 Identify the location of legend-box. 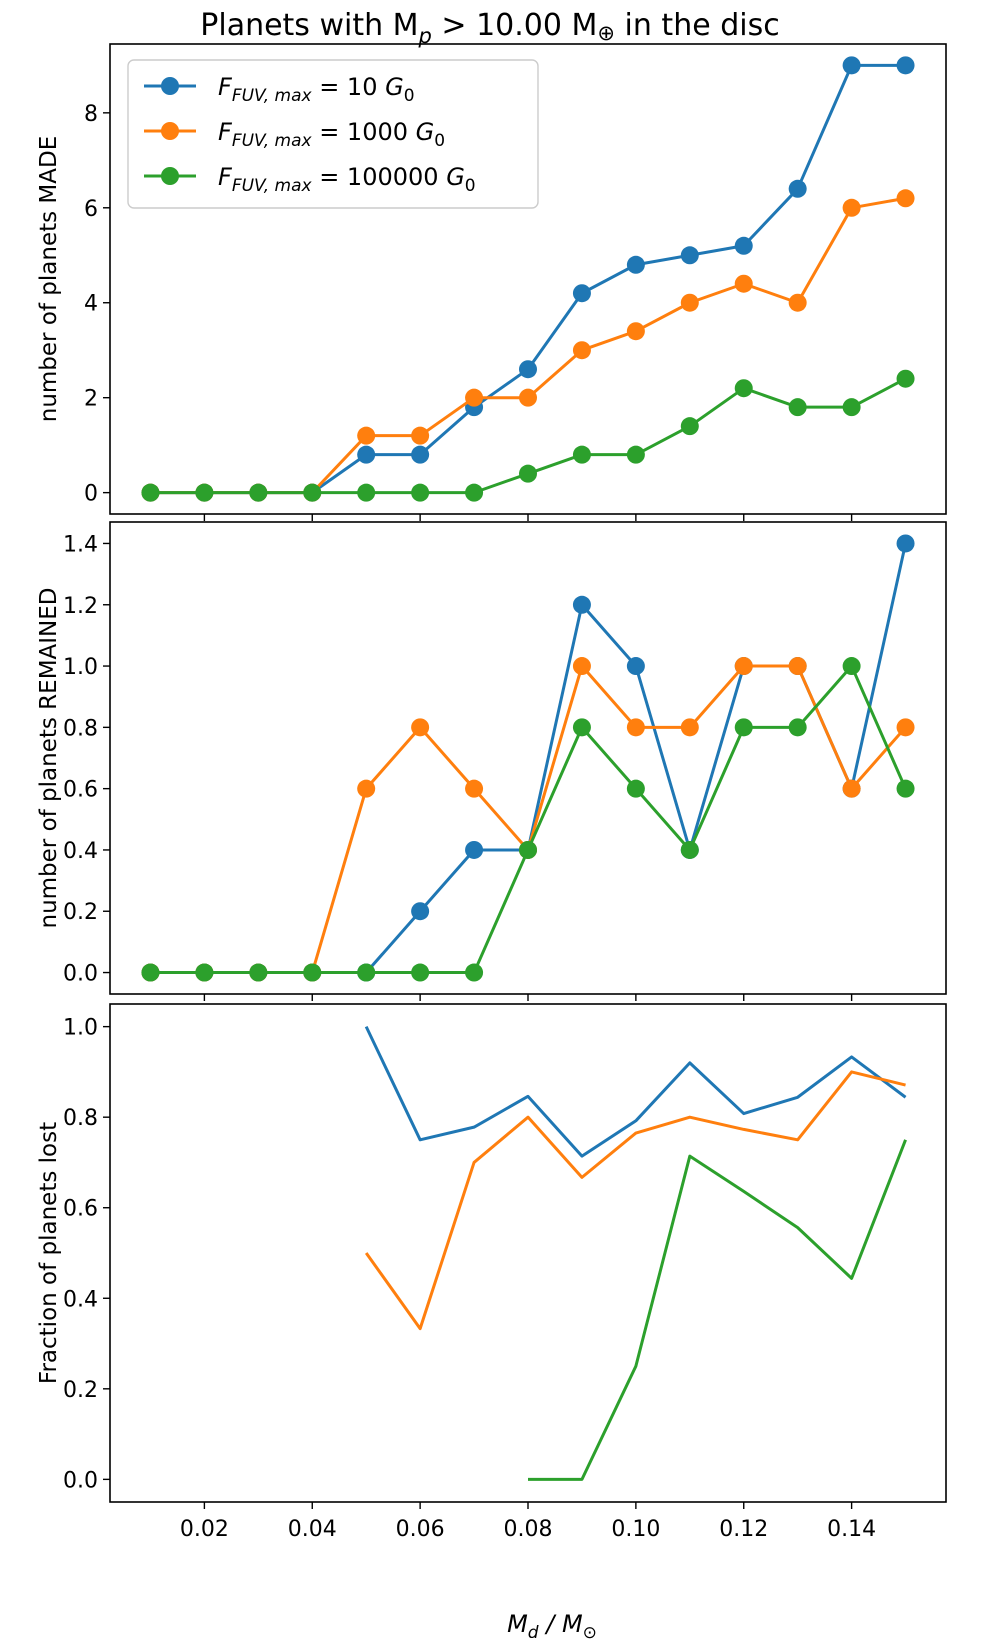
(333, 134).